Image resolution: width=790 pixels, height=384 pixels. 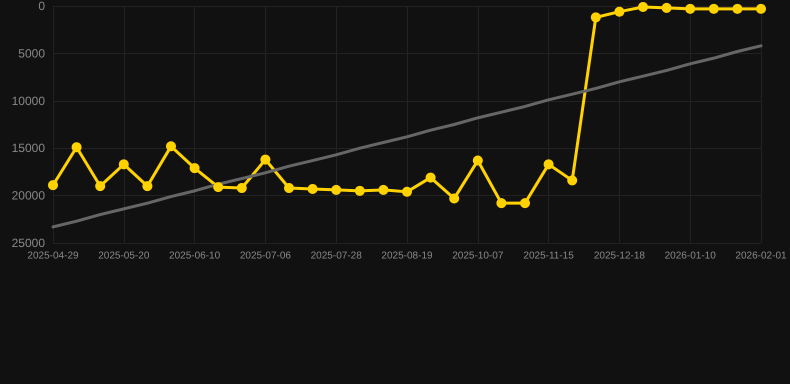 What do you see at coordinates (266, 256) in the screenshot?
I see `x-tick-label: 2025-07-06` at bounding box center [266, 256].